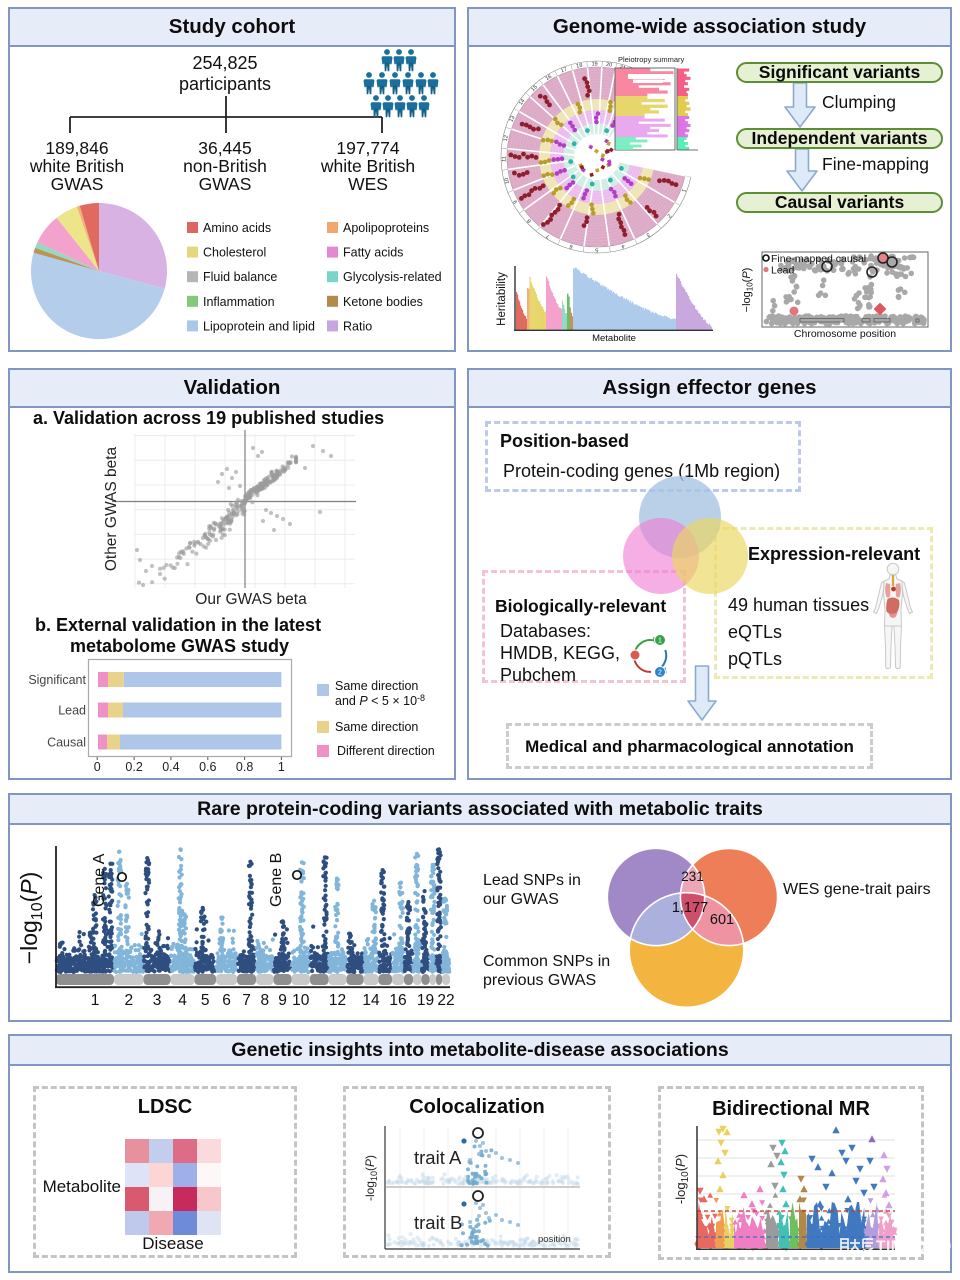  Describe the element at coordinates (564, 71) in the screenshot. I see `svg-text: 17` at that location.